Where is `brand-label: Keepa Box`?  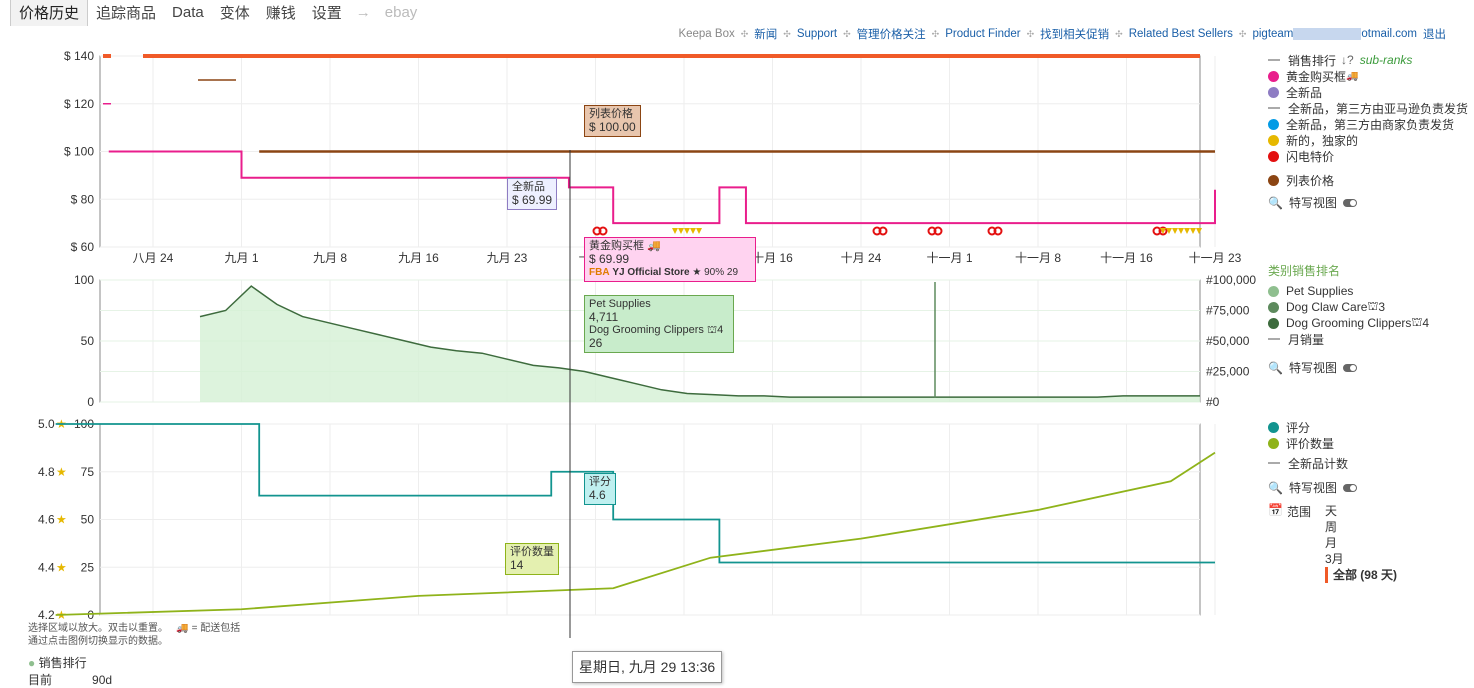
brand-label: Keepa Box is located at coordinates (706, 34).